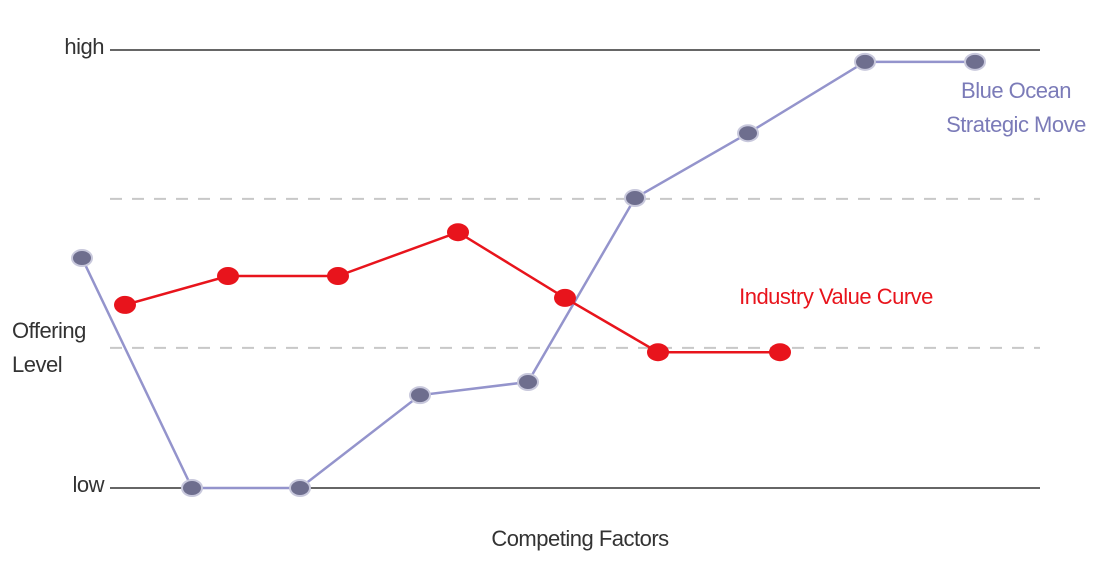 Image resolution: width=1108 pixels, height=578 pixels. What do you see at coordinates (580, 538) in the screenshot?
I see `x-axis-label: Competing Factors` at bounding box center [580, 538].